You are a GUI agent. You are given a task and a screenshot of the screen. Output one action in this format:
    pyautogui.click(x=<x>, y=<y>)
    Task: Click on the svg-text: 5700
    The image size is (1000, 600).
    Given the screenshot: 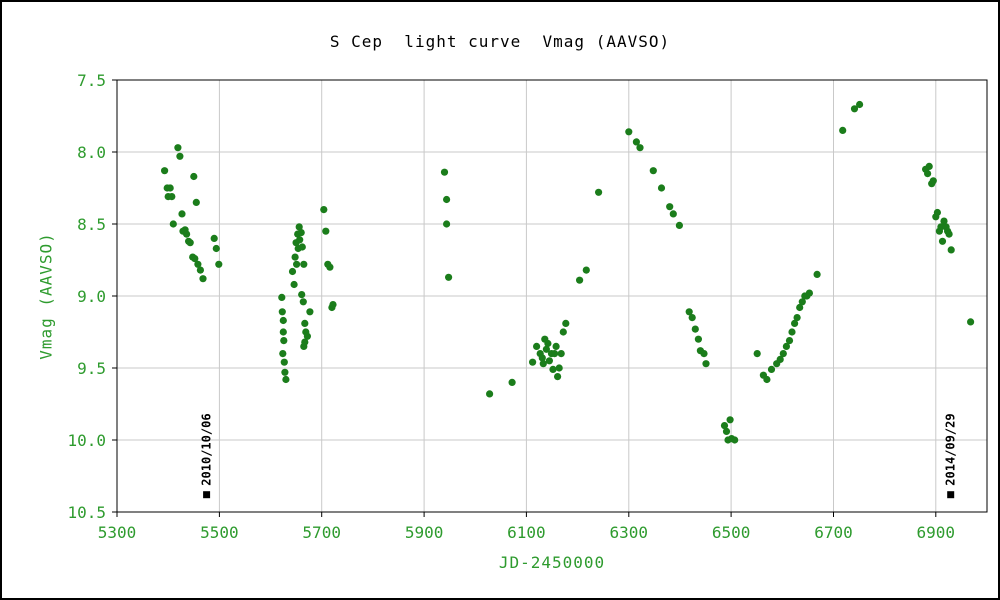 What is the action you would take?
    pyautogui.click(x=321, y=532)
    